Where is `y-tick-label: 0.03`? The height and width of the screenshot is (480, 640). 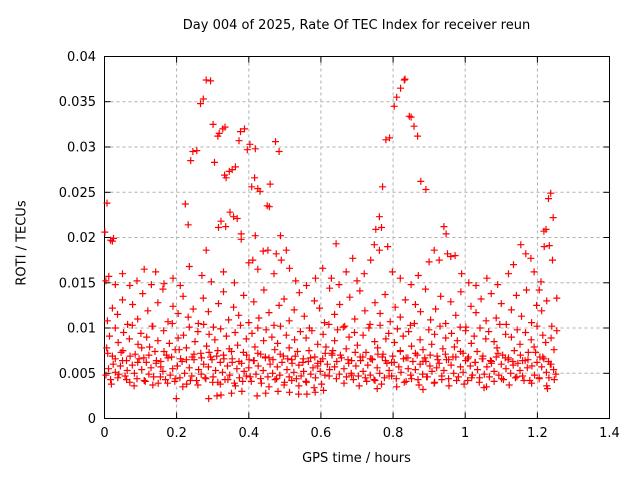 y-tick-label: 0.03 is located at coordinates (81, 148).